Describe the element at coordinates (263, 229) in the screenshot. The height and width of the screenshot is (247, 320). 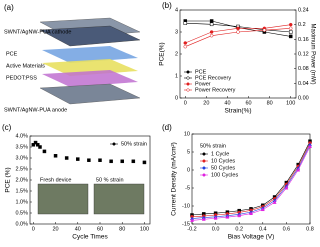
I see `x-tick-label: 0.4` at that location.